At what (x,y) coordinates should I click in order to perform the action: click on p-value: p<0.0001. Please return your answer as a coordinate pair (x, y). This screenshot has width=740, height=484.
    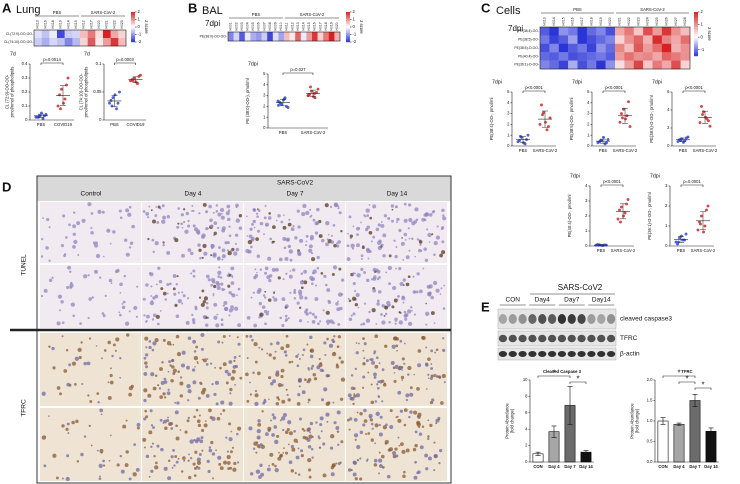
    Looking at the image, I should click on (612, 181).